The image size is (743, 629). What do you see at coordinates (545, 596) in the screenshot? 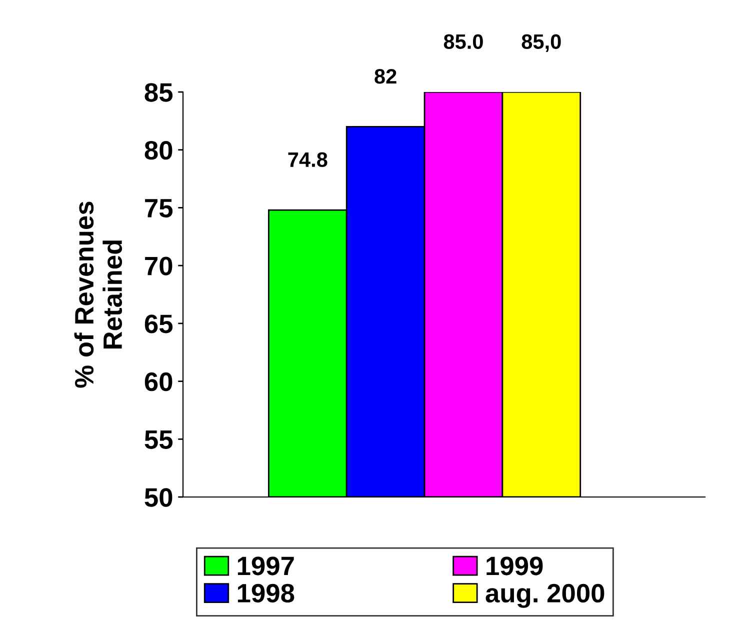
I see `legend-label: aug. 2000` at bounding box center [545, 596].